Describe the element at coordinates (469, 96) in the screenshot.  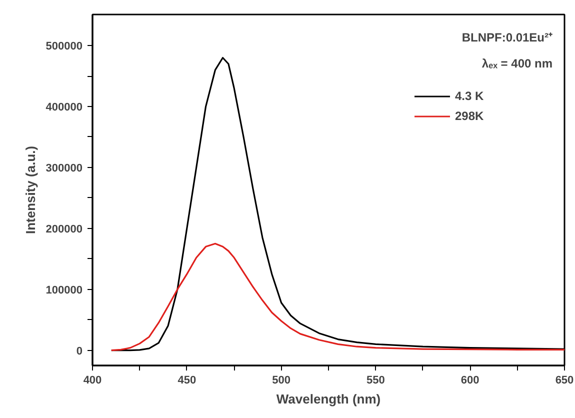
I see `legend-label: 4.3 K` at that location.